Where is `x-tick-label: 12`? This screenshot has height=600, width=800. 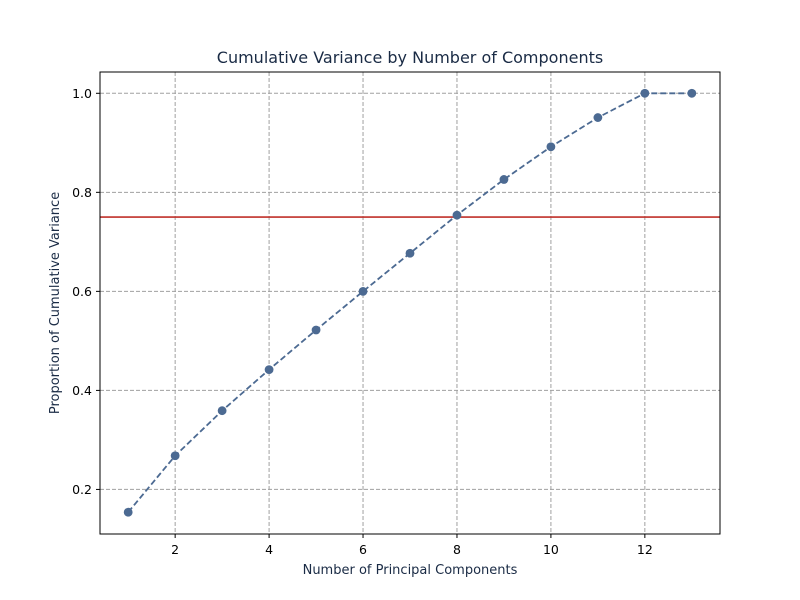
x-tick-label: 12 is located at coordinates (645, 549).